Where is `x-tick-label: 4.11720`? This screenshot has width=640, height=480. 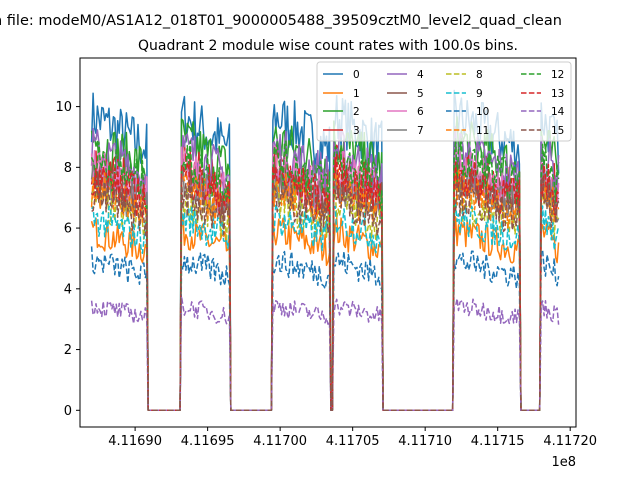
x-tick-label: 4.11720 is located at coordinates (570, 441).